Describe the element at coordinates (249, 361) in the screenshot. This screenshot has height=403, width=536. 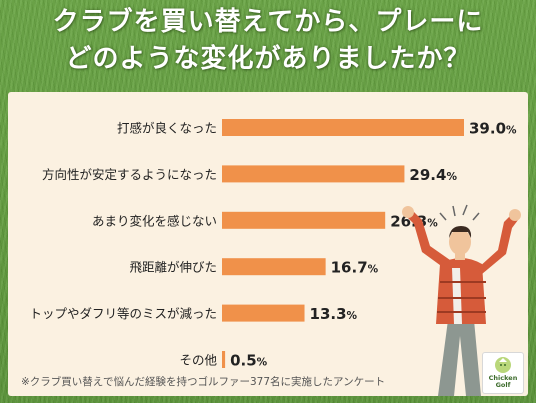
I see `value-label: 0.5%` at that location.